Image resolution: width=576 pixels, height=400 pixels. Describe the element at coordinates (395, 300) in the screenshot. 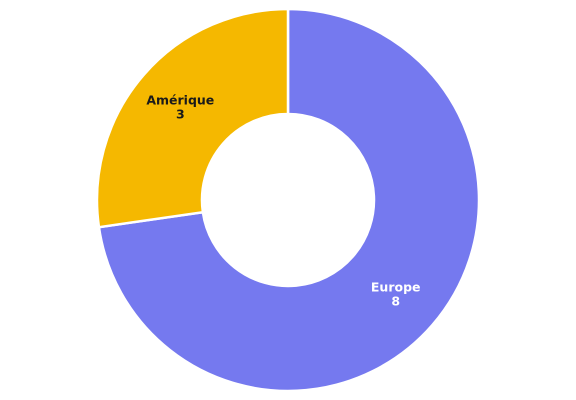

I see `value-label-europe: 8` at that location.